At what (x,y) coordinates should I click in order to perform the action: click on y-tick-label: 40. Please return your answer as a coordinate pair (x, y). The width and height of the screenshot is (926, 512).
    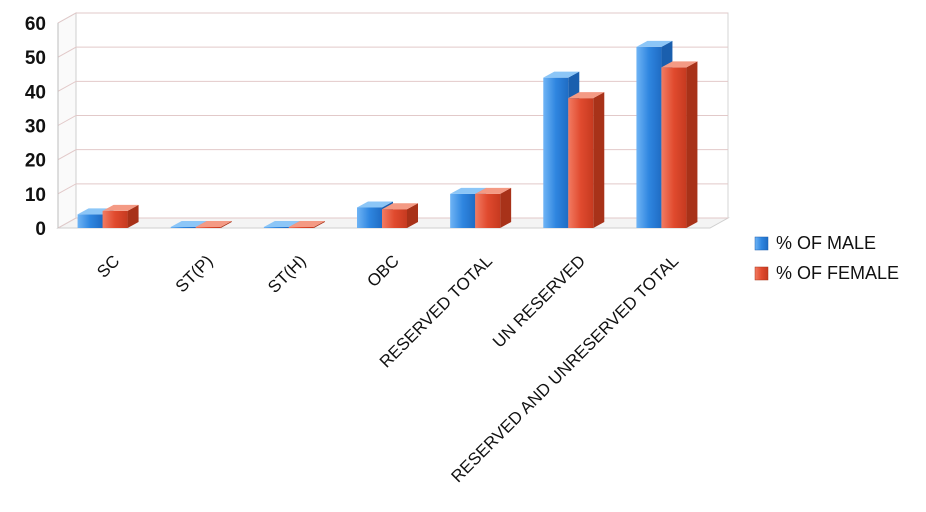
    Looking at the image, I should click on (35, 92).